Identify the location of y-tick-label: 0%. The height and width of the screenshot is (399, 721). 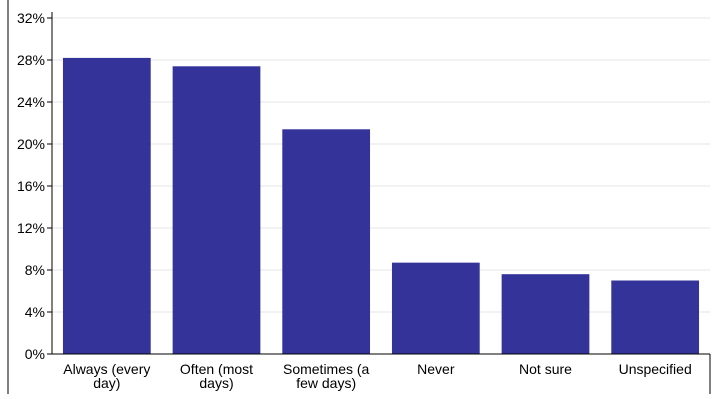
(35, 354).